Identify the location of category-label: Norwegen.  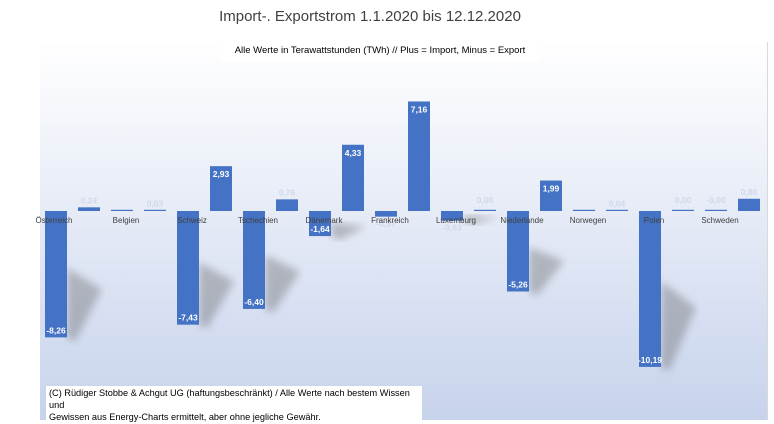
(588, 220).